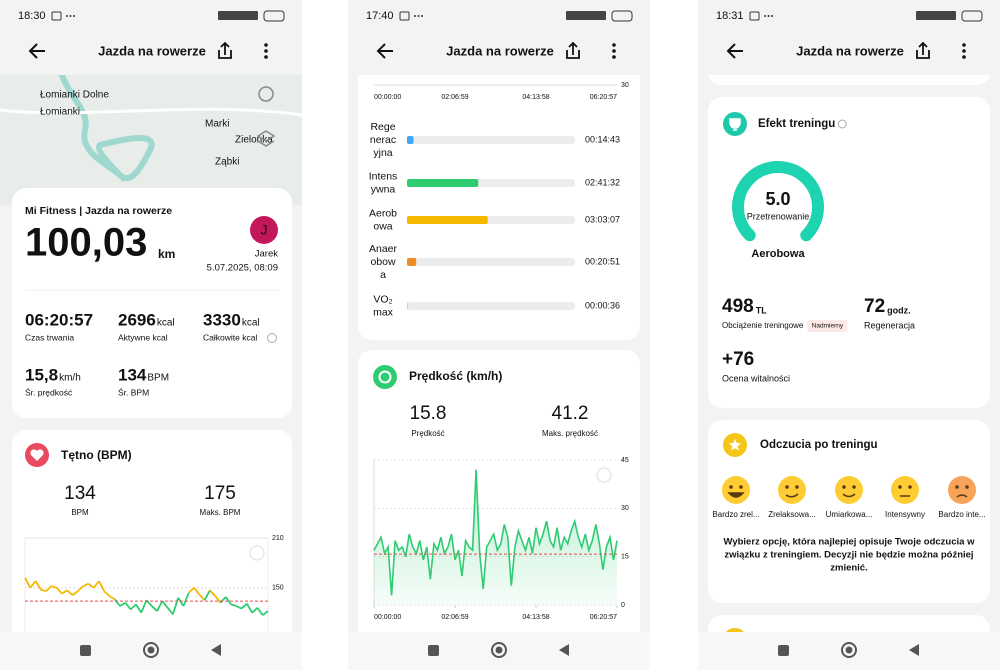 The width and height of the screenshot is (1000, 670). Describe the element at coordinates (86, 243) in the screenshot. I see `distance: 100,03` at that location.